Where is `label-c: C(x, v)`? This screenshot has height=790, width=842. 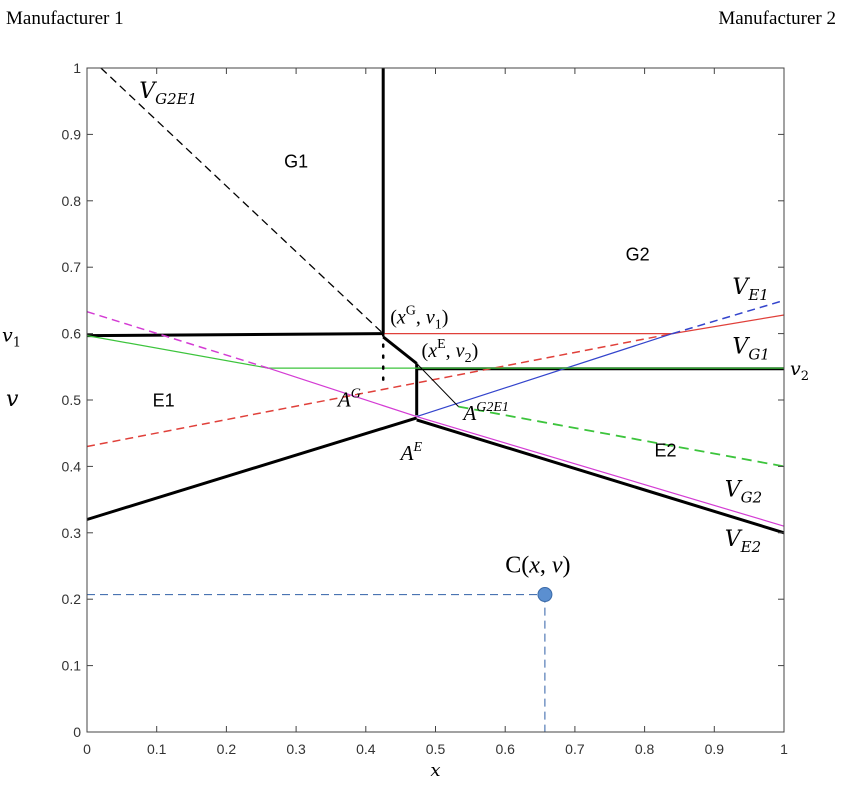
label-c: C(x, v) is located at coordinates (537, 566).